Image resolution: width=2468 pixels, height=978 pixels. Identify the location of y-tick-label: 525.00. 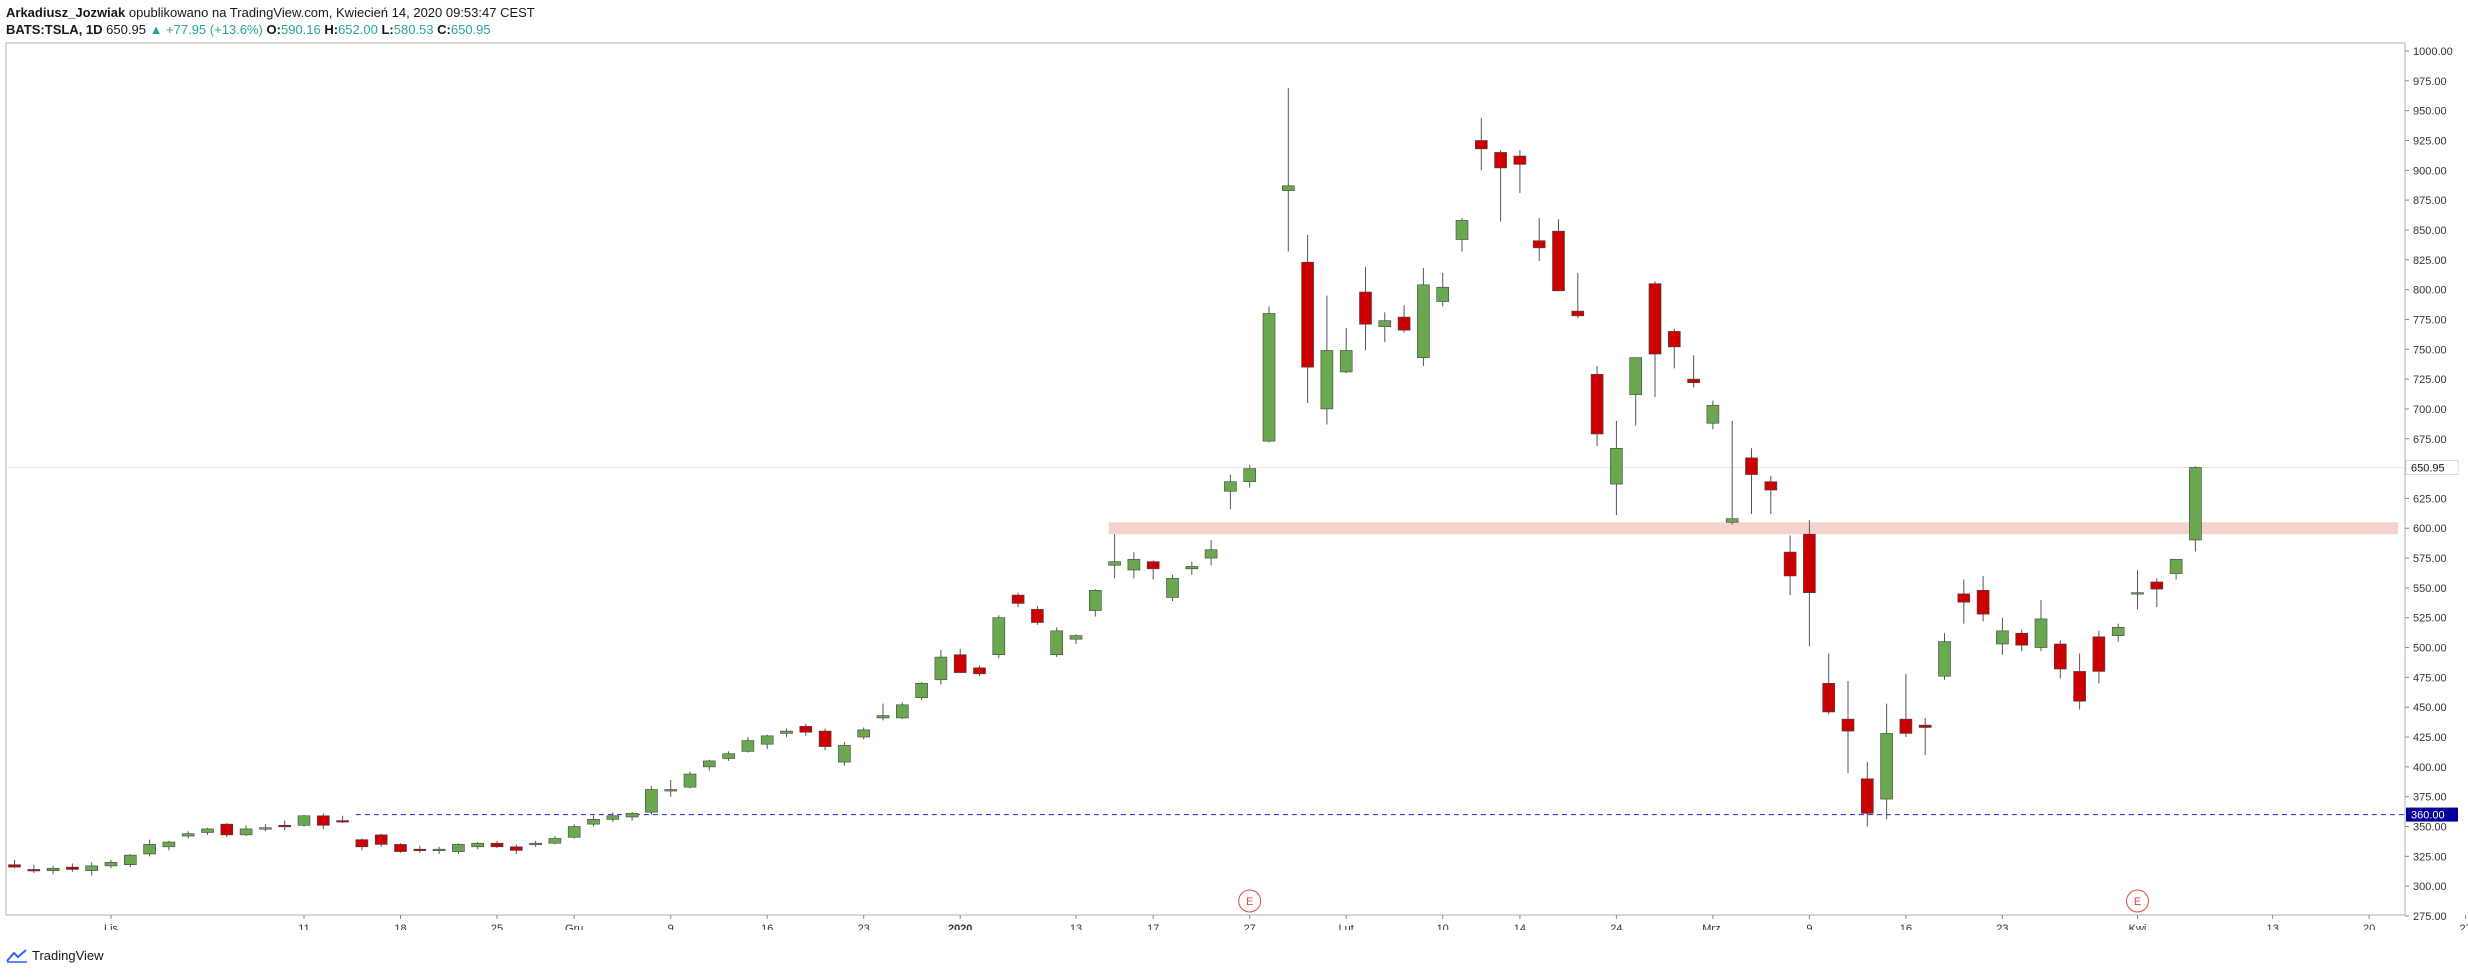
(2430, 619).